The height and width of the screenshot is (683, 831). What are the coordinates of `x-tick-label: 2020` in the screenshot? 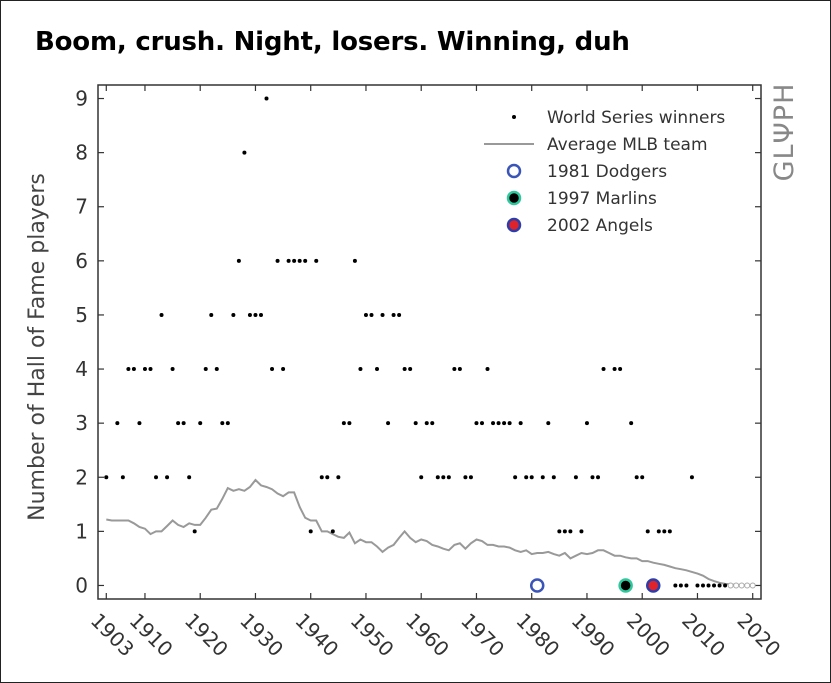 It's located at (758, 634).